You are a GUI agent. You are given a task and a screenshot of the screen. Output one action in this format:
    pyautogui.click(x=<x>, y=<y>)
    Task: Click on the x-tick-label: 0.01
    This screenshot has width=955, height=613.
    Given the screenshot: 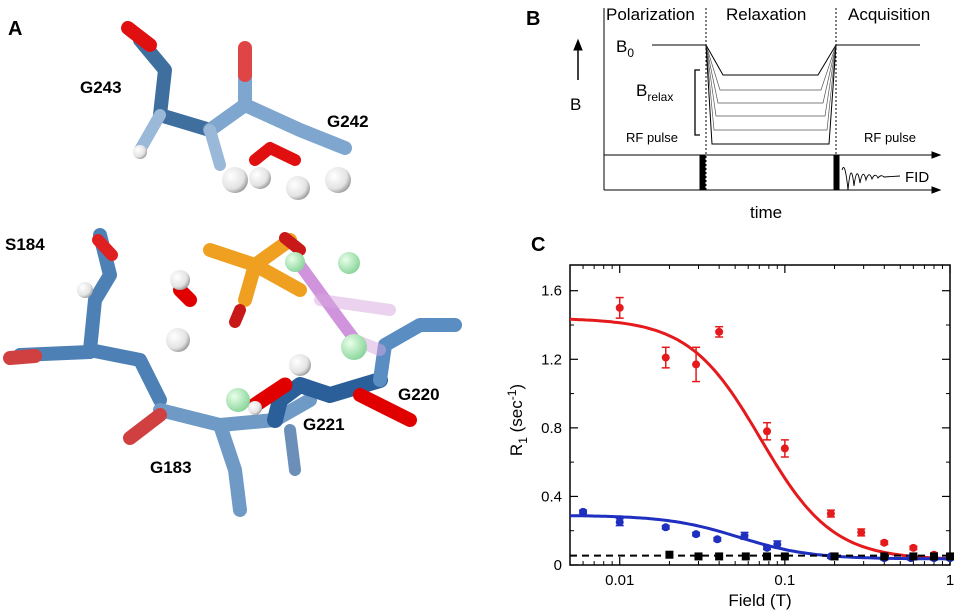 What is the action you would take?
    pyautogui.click(x=619, y=580)
    